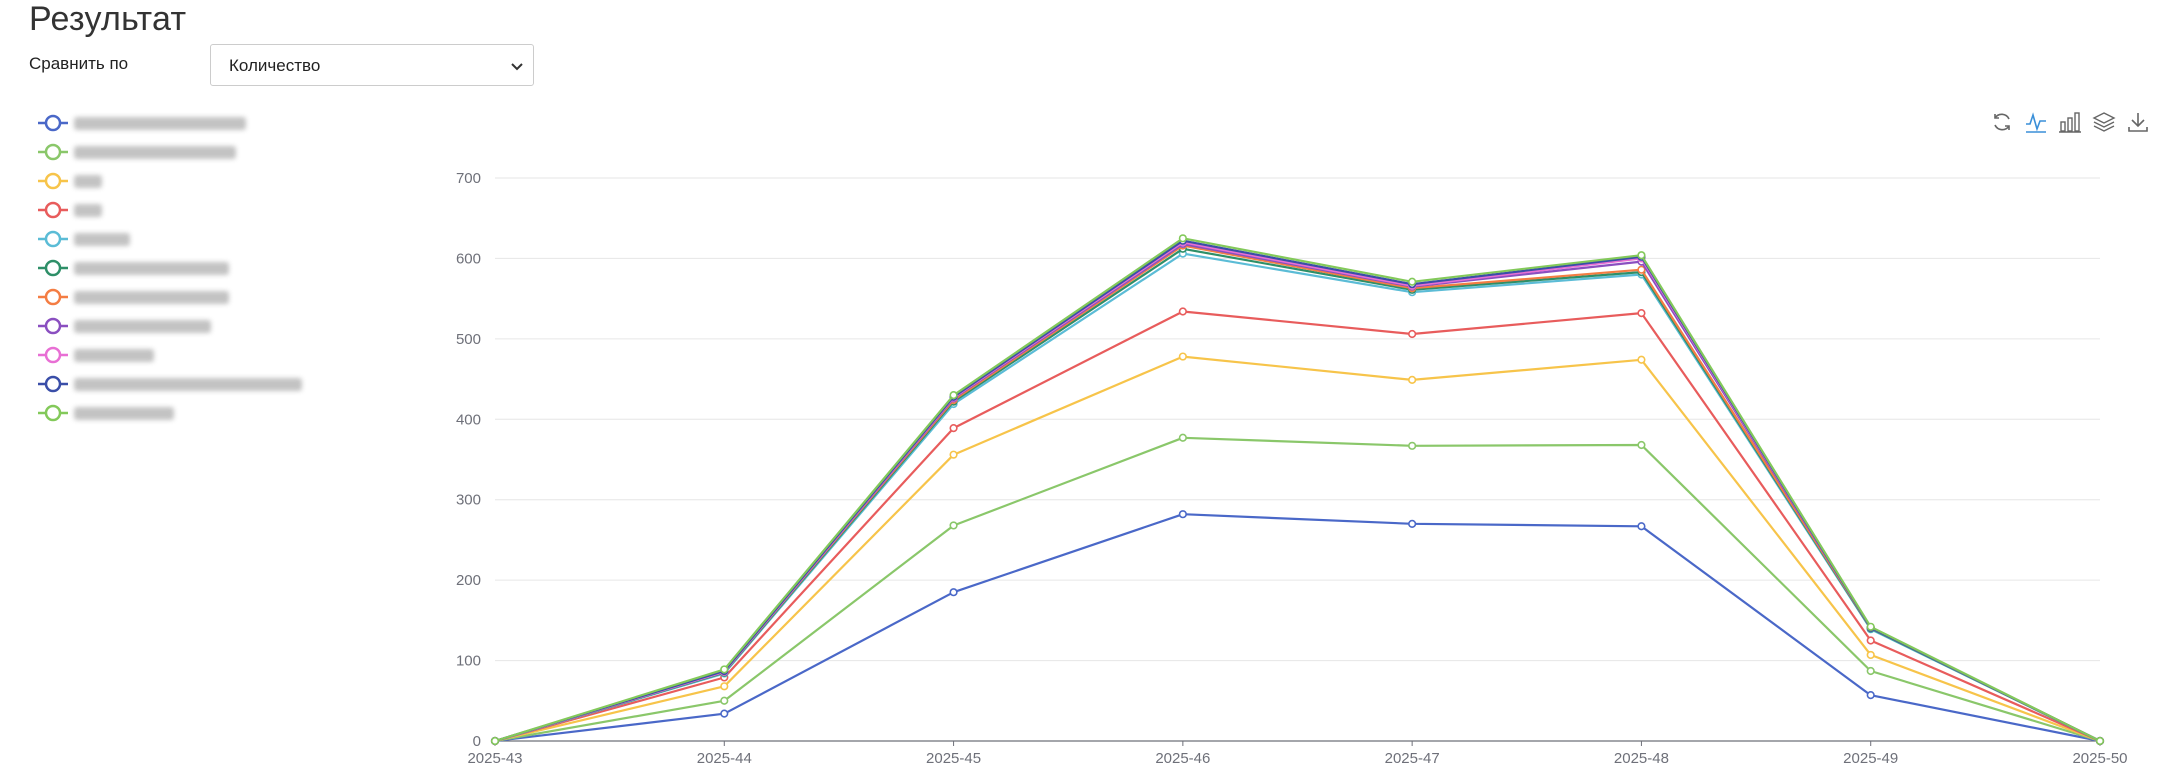 Image resolution: width=2168 pixels, height=778 pixels. Describe the element at coordinates (275, 65) in the screenshot. I see `compare-by-value: Количество` at that location.